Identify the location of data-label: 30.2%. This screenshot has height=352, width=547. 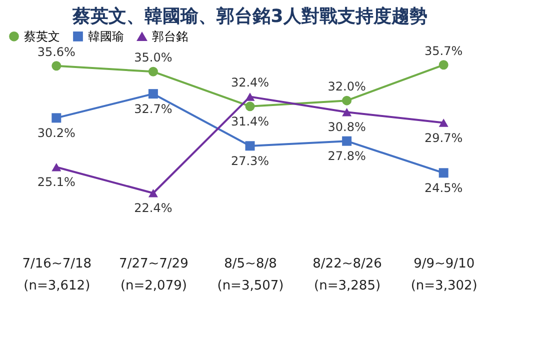
(56, 133).